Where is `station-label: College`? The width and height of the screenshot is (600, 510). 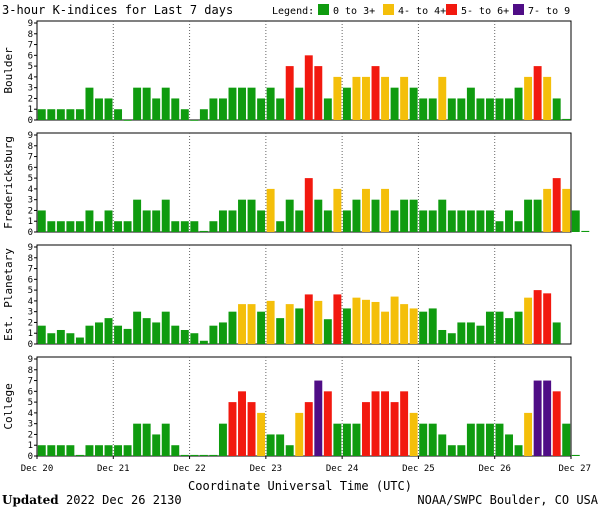 station-label: College is located at coordinates (8, 406).